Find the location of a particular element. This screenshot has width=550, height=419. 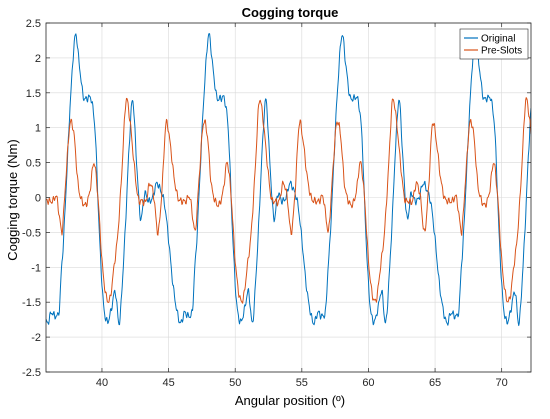

y-tick-label: 0 is located at coordinates (38, 199).